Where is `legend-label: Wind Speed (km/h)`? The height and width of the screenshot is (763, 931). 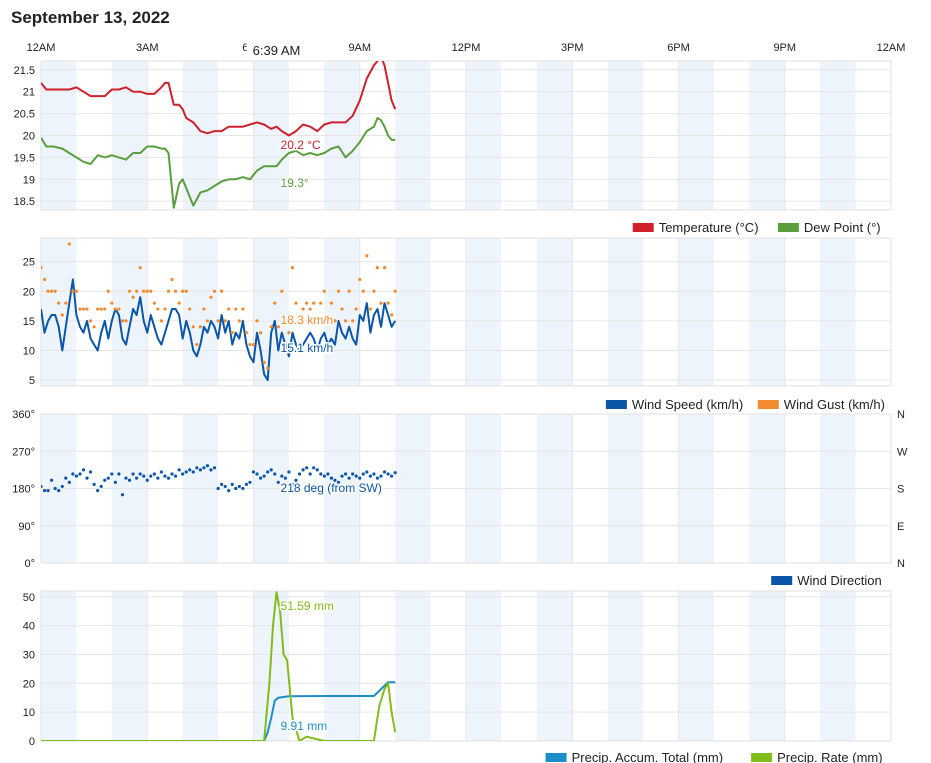
legend-label: Wind Speed (km/h) is located at coordinates (687, 404).